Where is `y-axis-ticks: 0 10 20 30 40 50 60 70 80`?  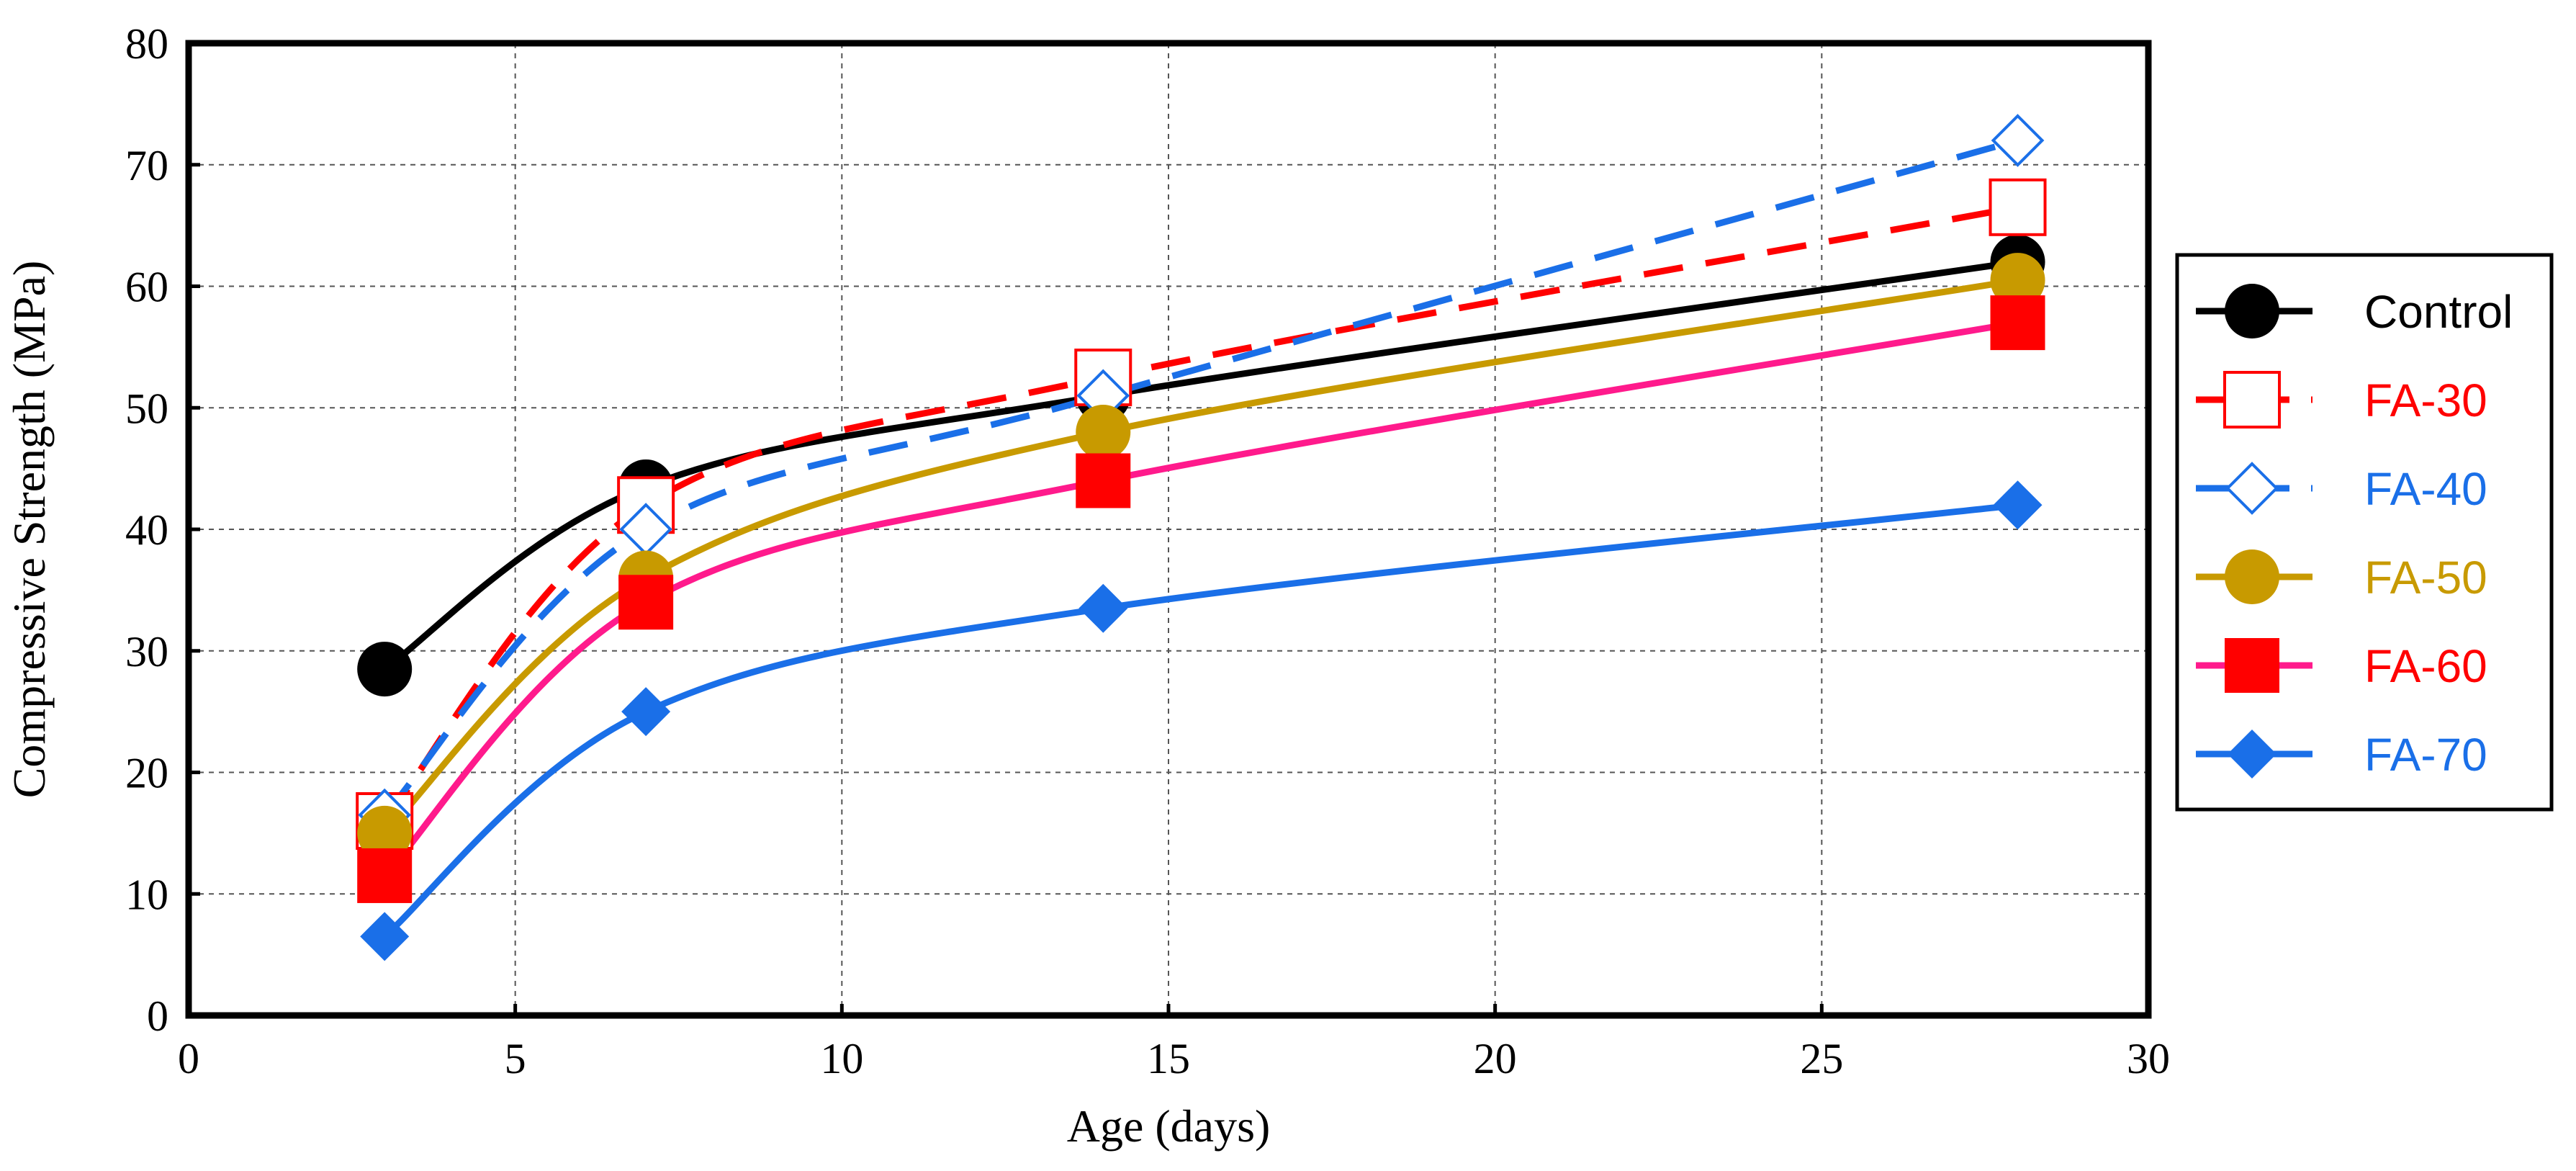 y-axis-ticks: 0 10 20 30 40 50 60 70 80 is located at coordinates (162, 530).